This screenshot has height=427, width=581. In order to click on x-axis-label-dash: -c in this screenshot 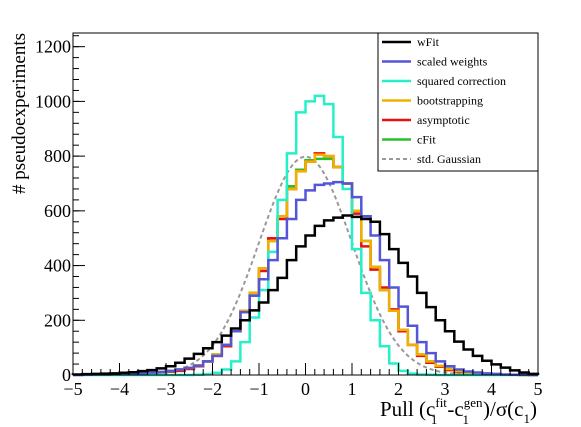, I will do `click(455, 409)`.